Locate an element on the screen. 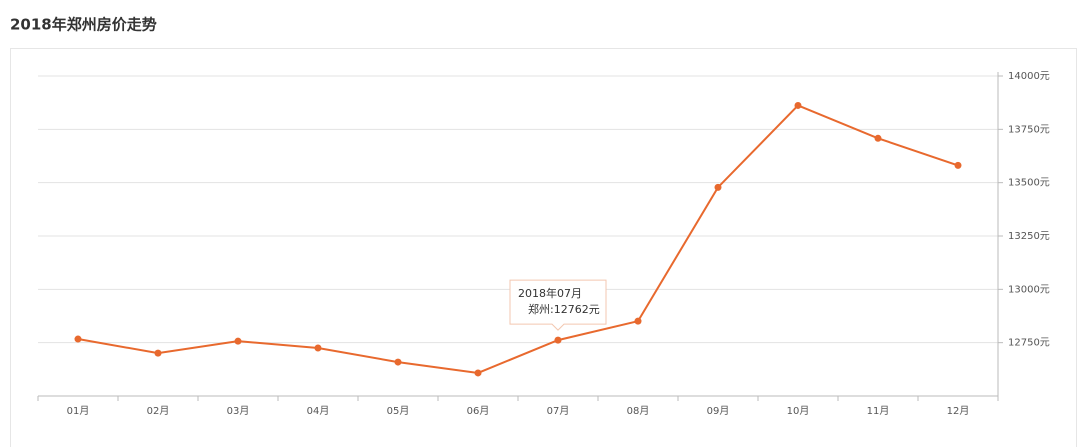  tooltip-text: 郑州:12762元 is located at coordinates (564, 309).